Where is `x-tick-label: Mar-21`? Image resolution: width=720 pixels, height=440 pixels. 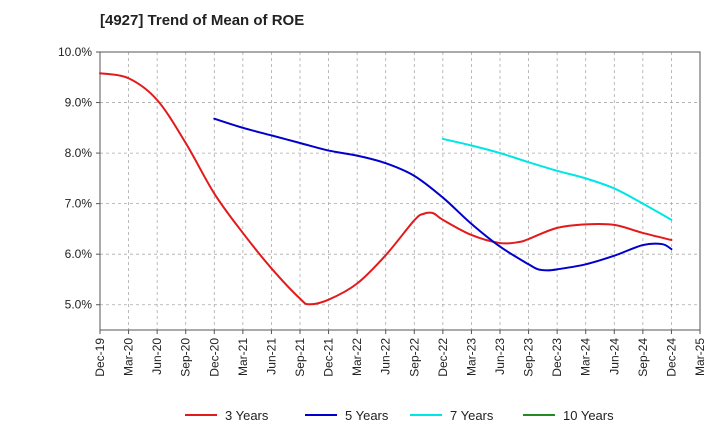 x-tick-label: Mar-21 is located at coordinates (243, 357).